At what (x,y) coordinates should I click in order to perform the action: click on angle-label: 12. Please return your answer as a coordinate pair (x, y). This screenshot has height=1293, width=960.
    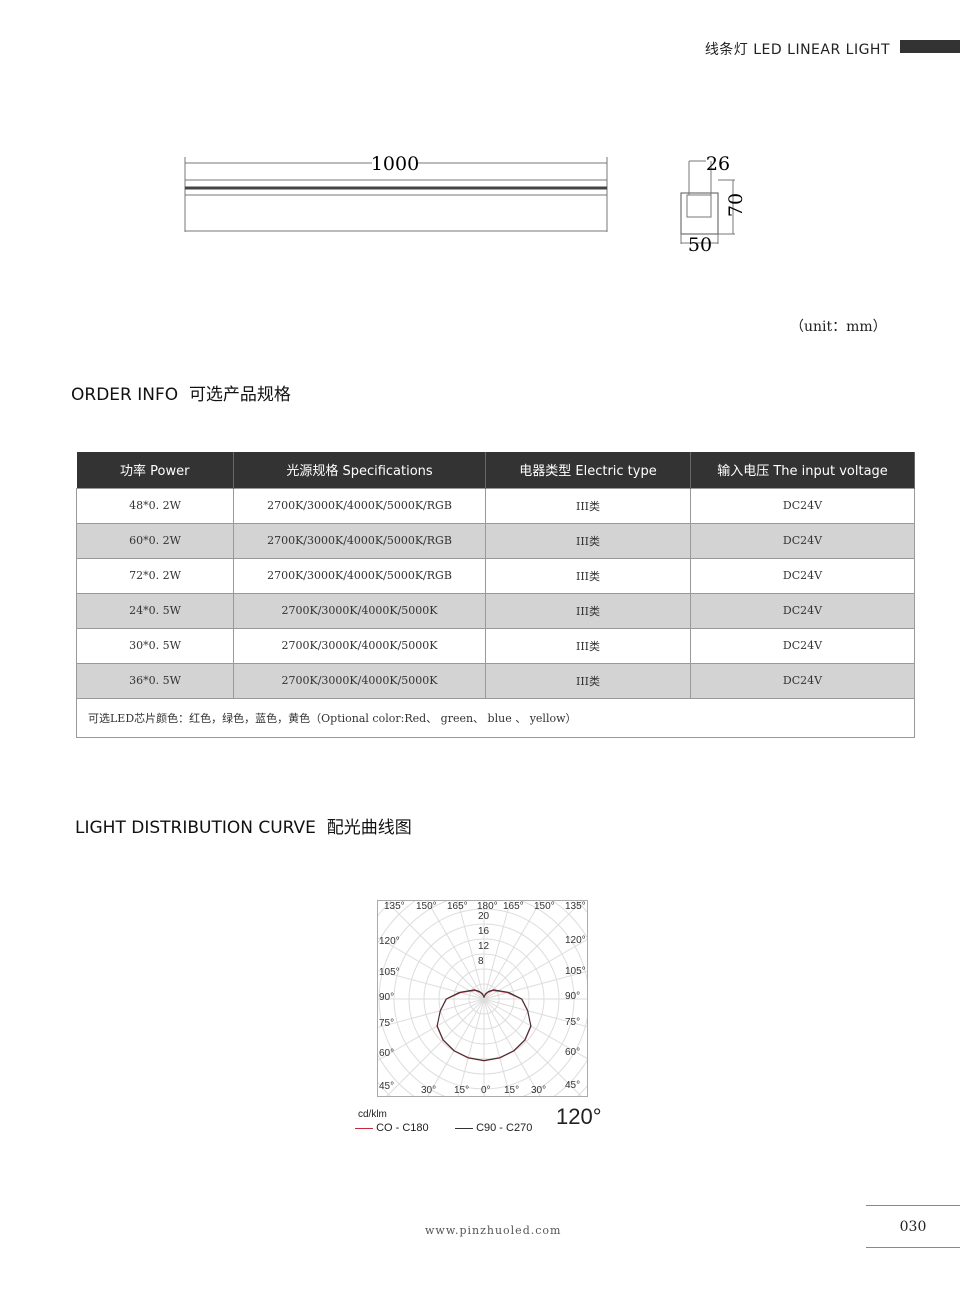
    Looking at the image, I should click on (484, 946).